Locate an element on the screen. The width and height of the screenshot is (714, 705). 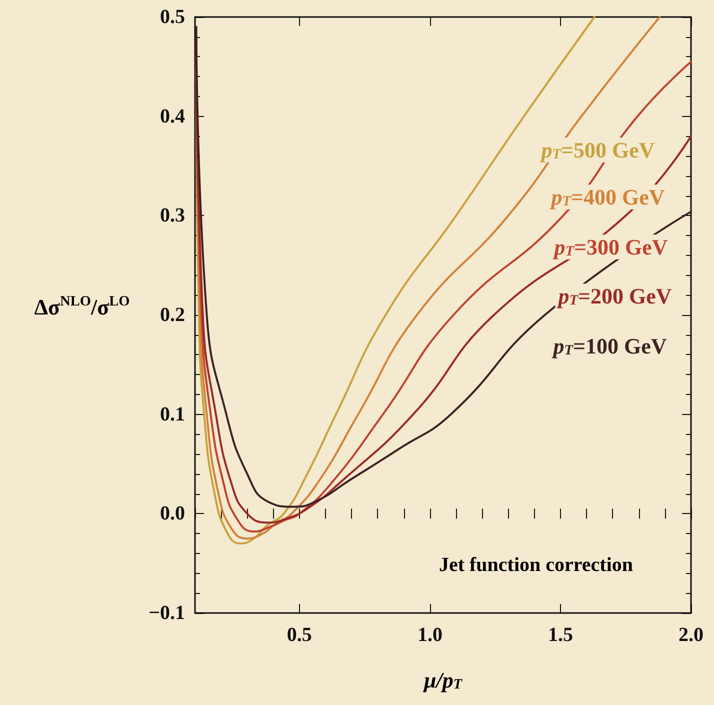
y-tick-label: 0.2 is located at coordinates (172, 315).